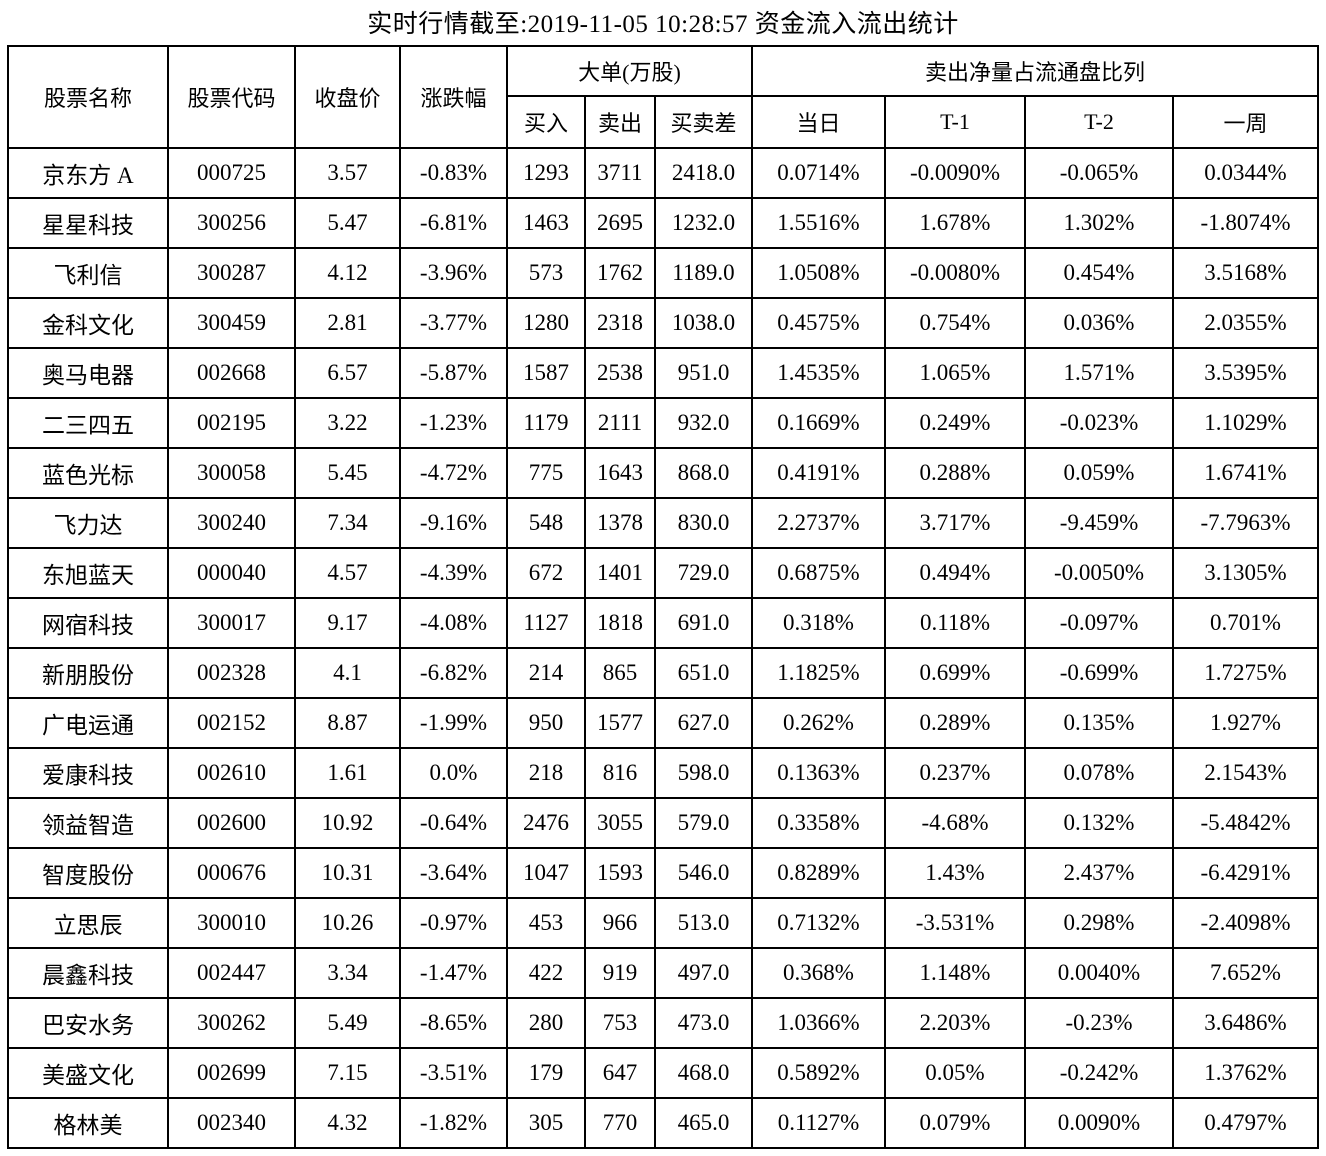 The height and width of the screenshot is (1156, 1326). I want to click on cell-close-price: 4.12, so click(347, 273).